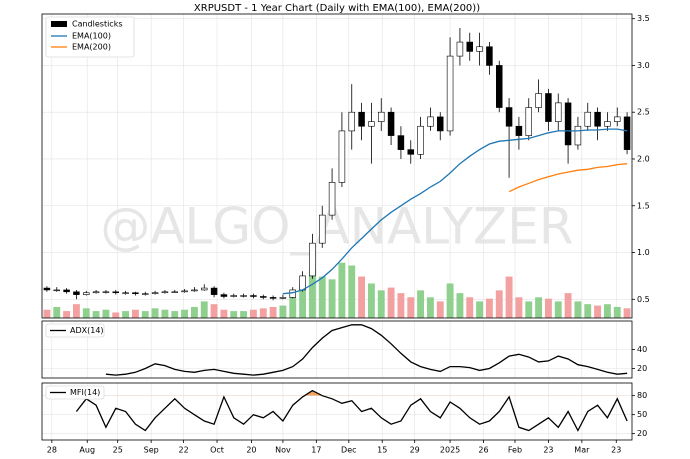  I want to click on x-tick-label: Feb, so click(515, 450).